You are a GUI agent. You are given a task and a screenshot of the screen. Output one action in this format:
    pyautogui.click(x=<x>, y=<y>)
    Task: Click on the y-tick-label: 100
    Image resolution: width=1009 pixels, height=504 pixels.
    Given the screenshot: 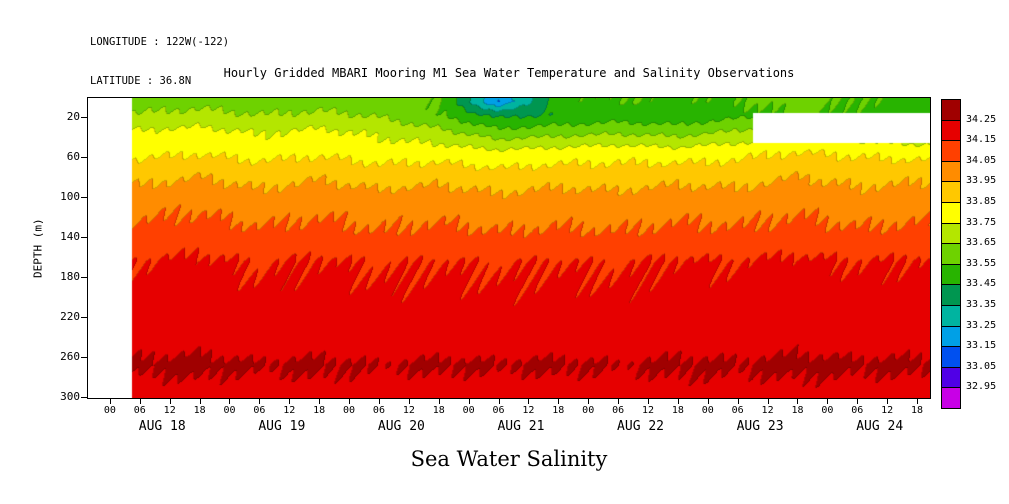 What is the action you would take?
    pyautogui.click(x=70, y=196)
    